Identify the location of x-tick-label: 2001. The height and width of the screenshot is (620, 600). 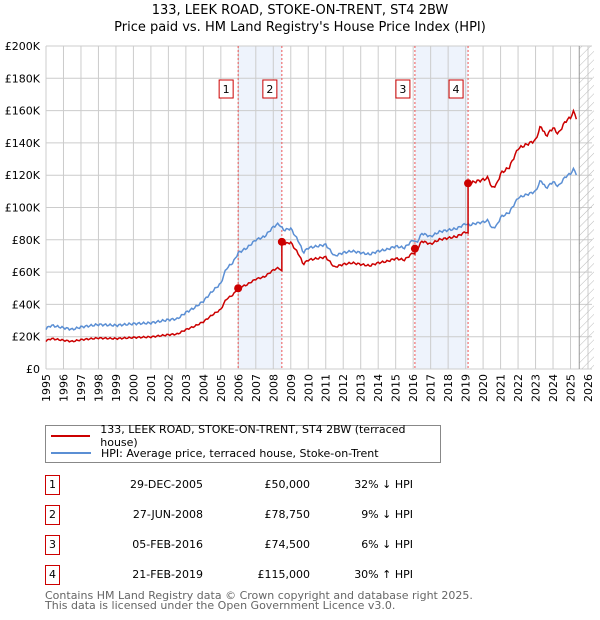
(151, 388).